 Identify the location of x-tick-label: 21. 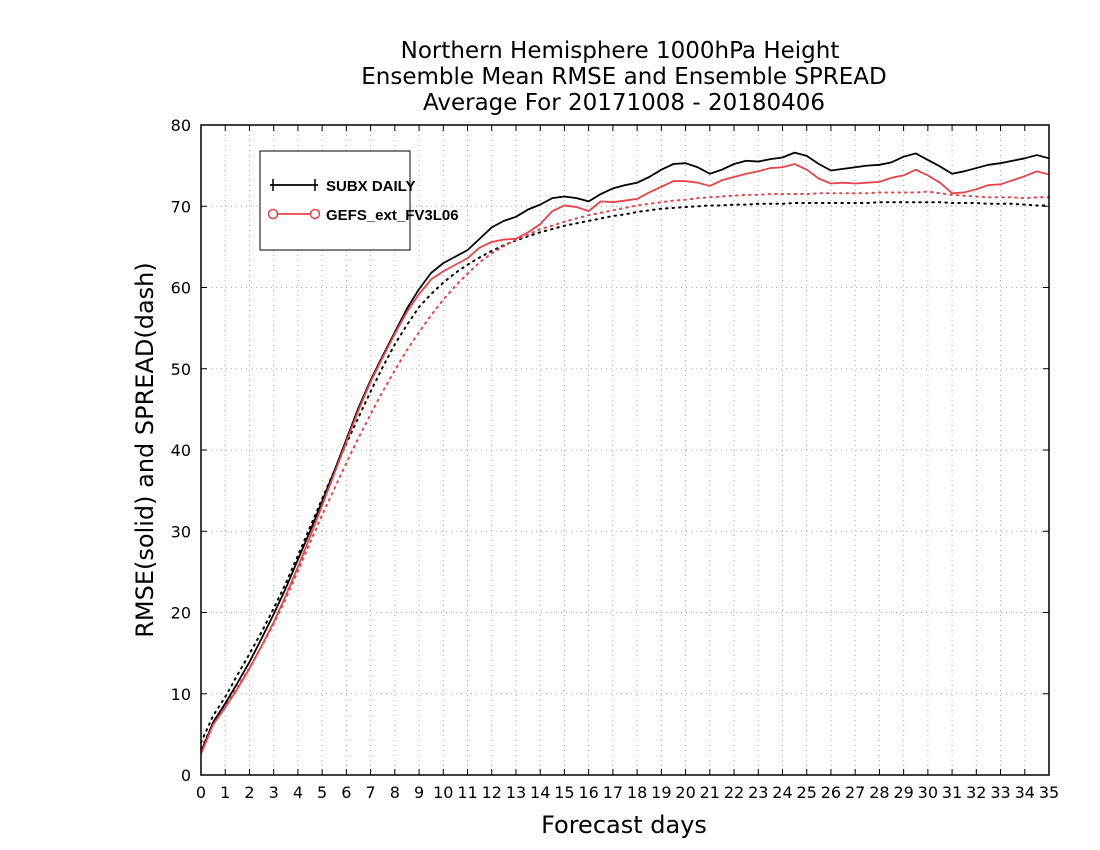
(710, 792).